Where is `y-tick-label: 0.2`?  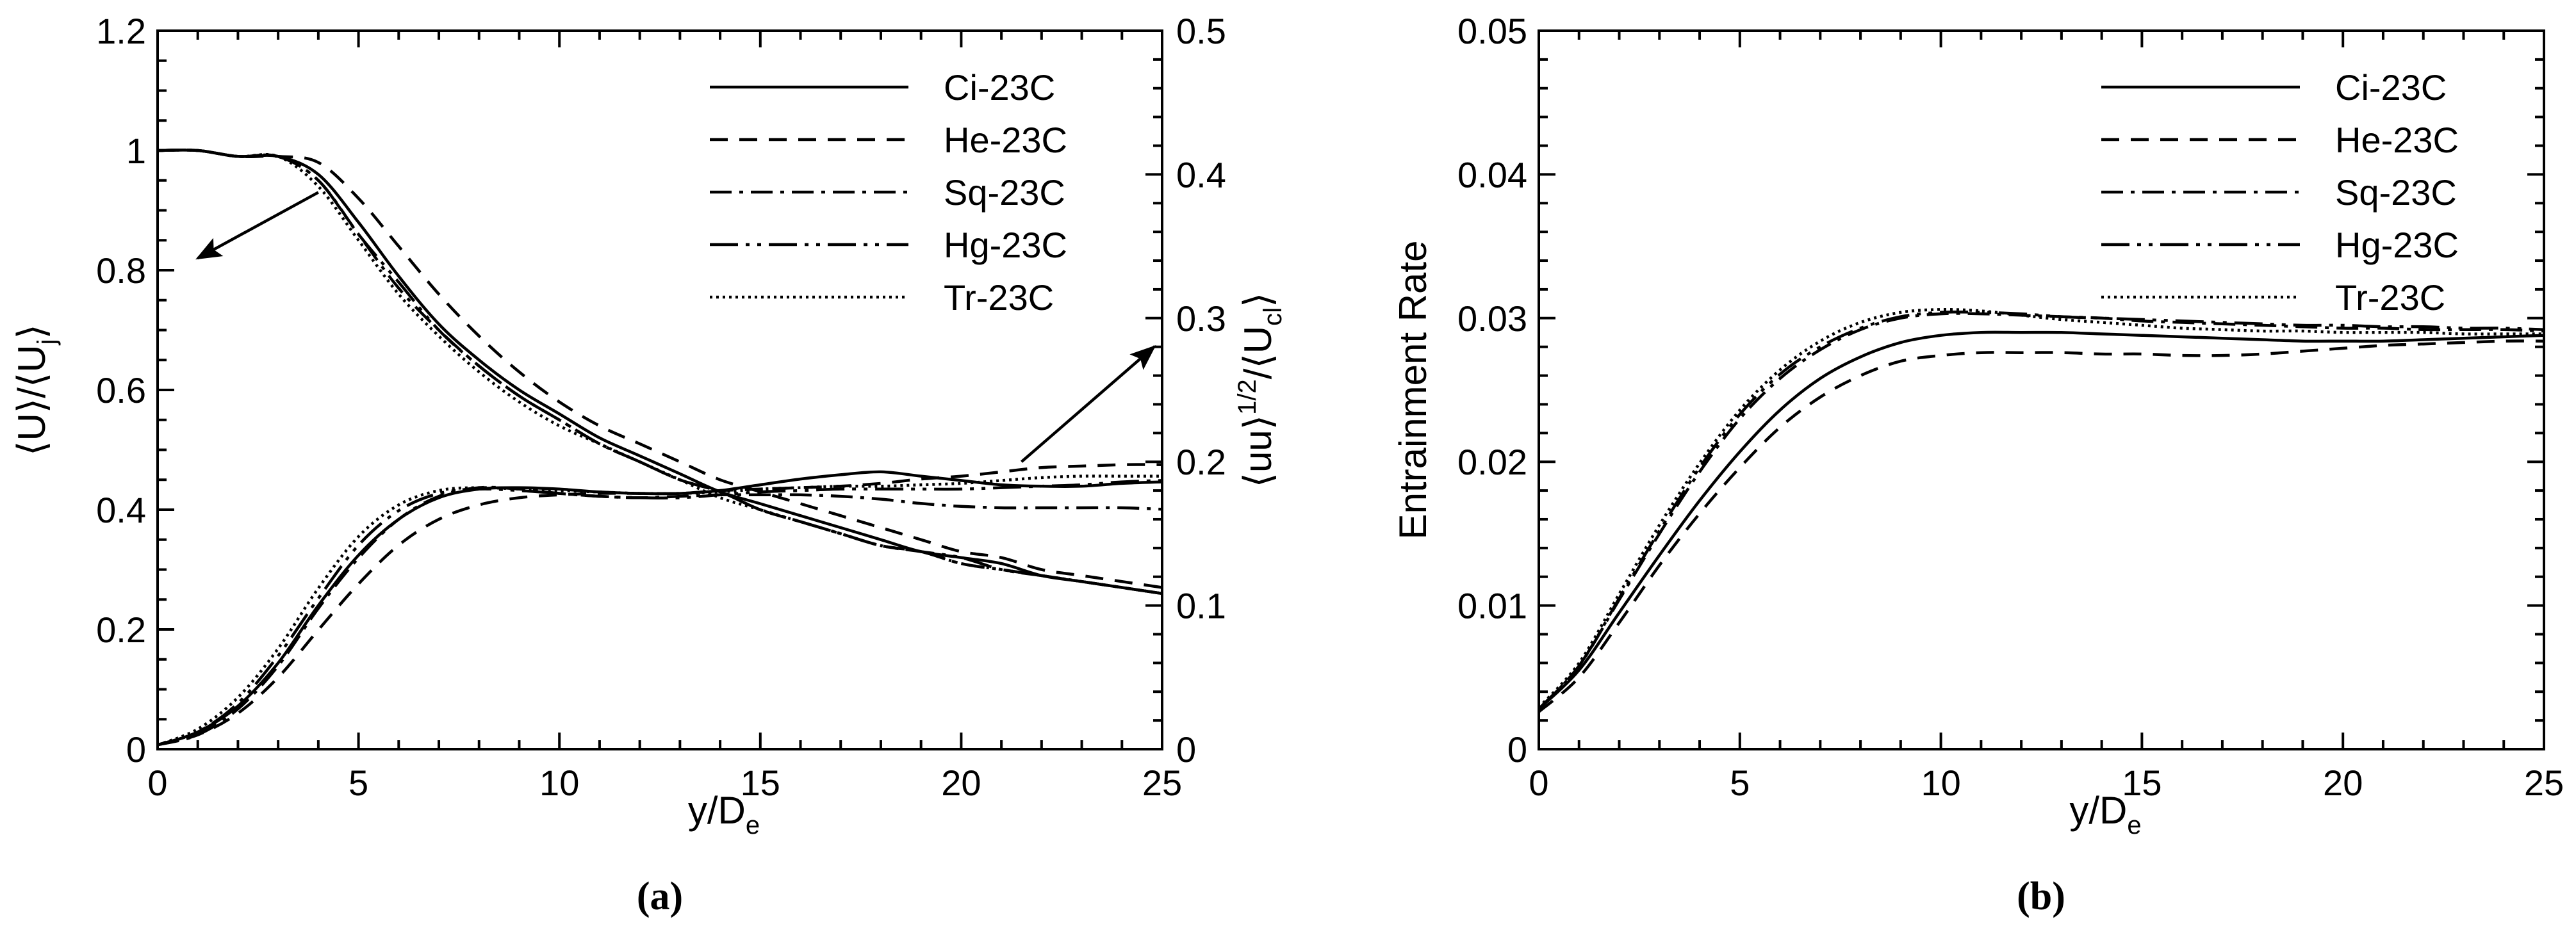 y-tick-label: 0.2 is located at coordinates (121, 630).